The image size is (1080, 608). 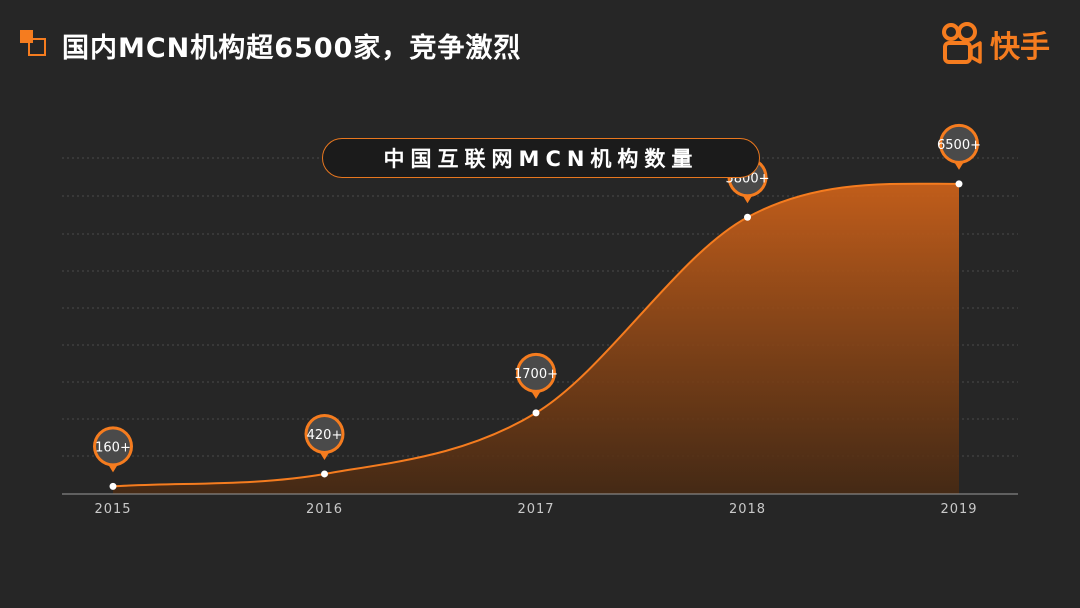 What do you see at coordinates (962, 43) in the screenshot?
I see `kuaishou-logo-icon` at bounding box center [962, 43].